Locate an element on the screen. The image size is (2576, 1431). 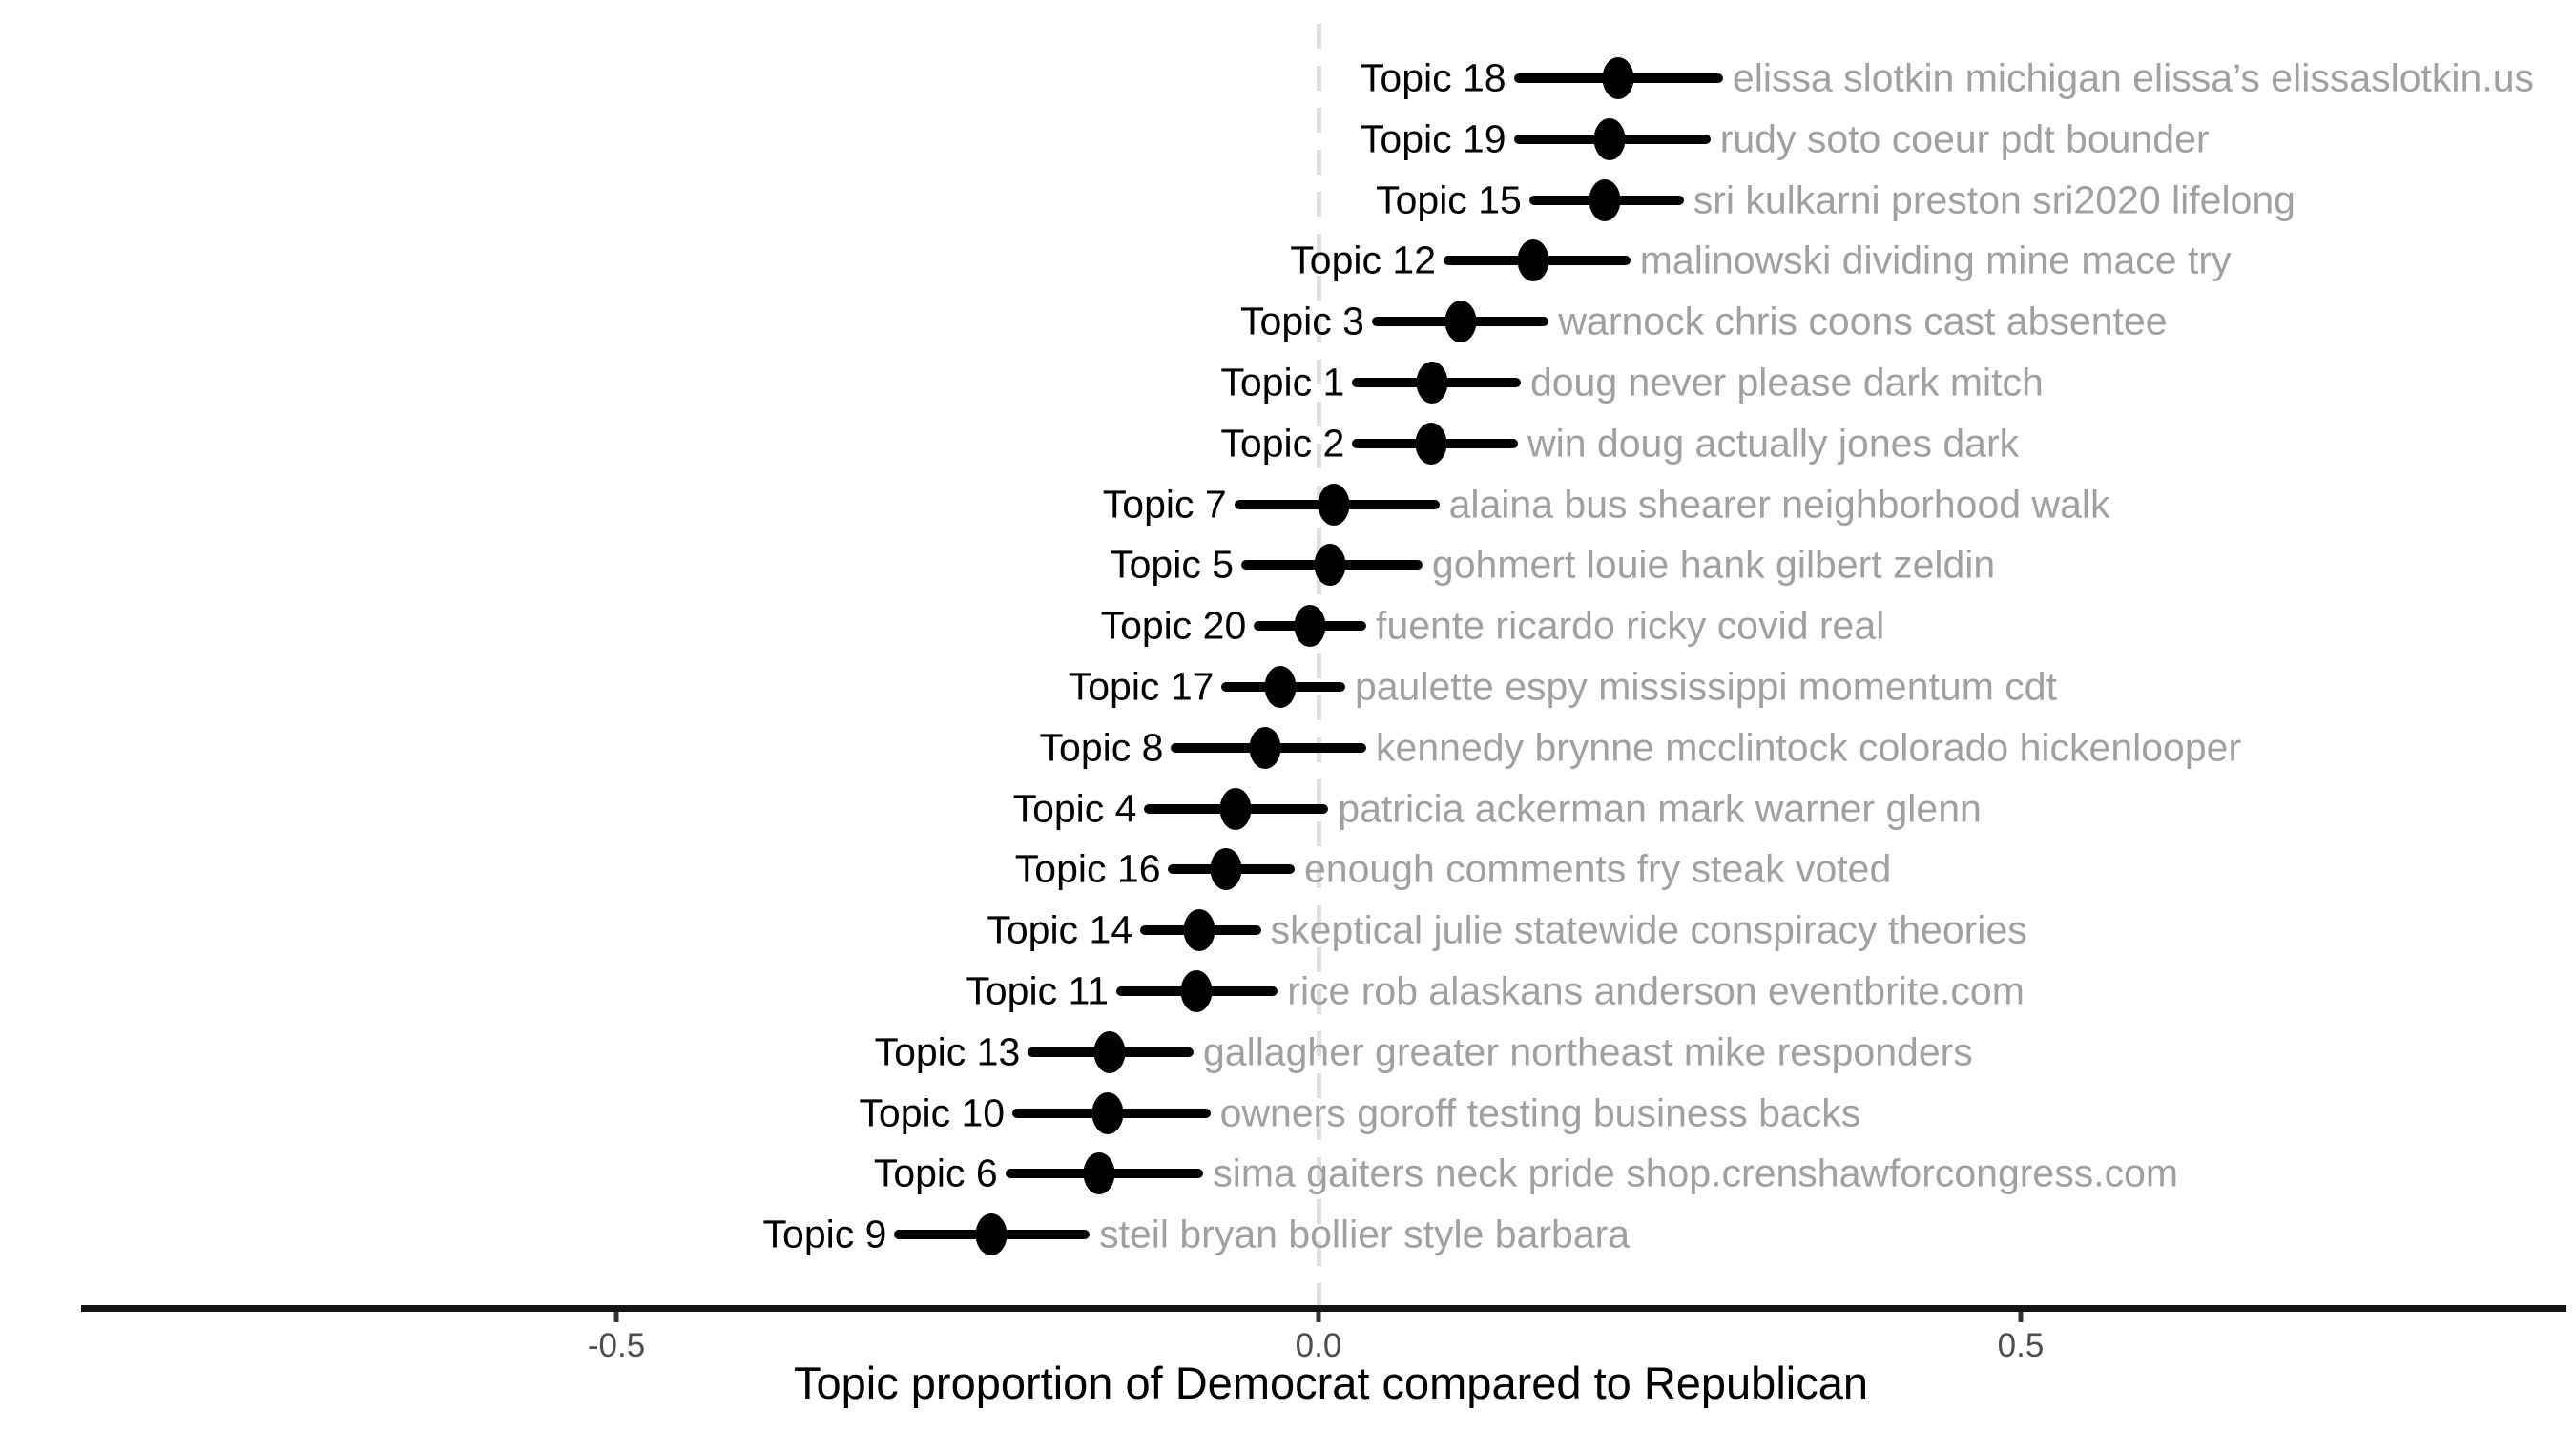
topic-keywords: alaina bus shearer neighborhood walk is located at coordinates (1779, 504).